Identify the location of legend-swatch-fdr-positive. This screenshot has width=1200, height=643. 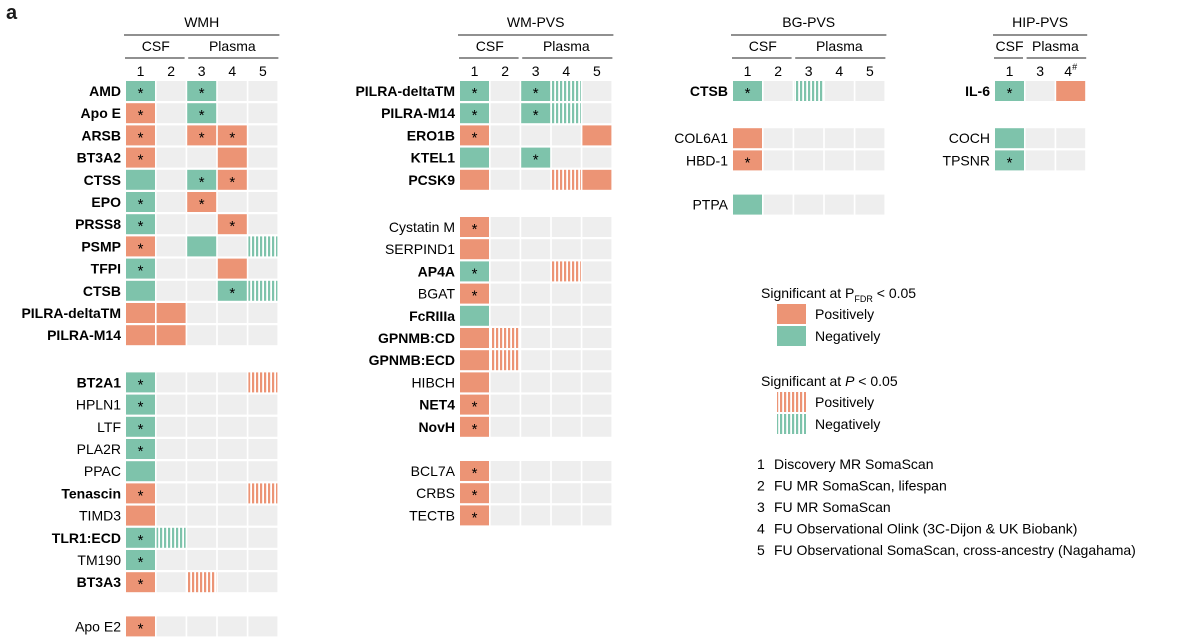
(791, 314).